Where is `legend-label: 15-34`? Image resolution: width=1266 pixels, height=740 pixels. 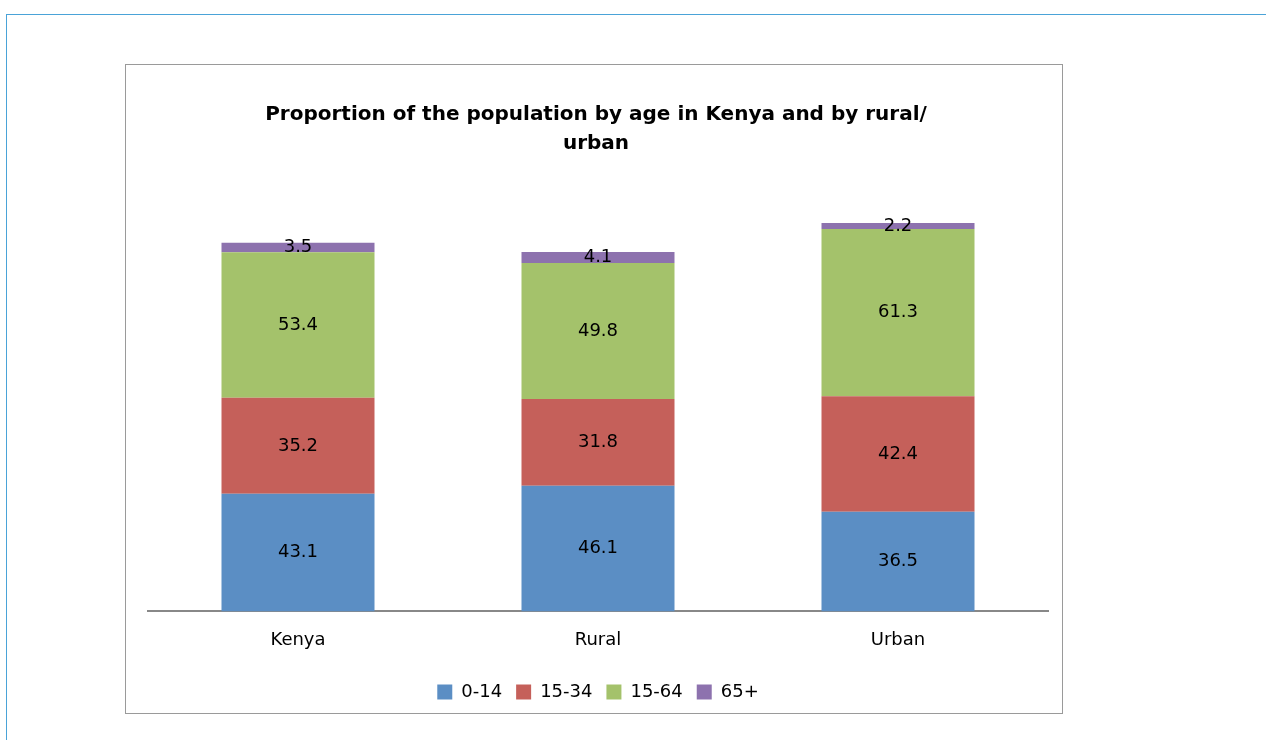
legend-label: 15-34 is located at coordinates (566, 690).